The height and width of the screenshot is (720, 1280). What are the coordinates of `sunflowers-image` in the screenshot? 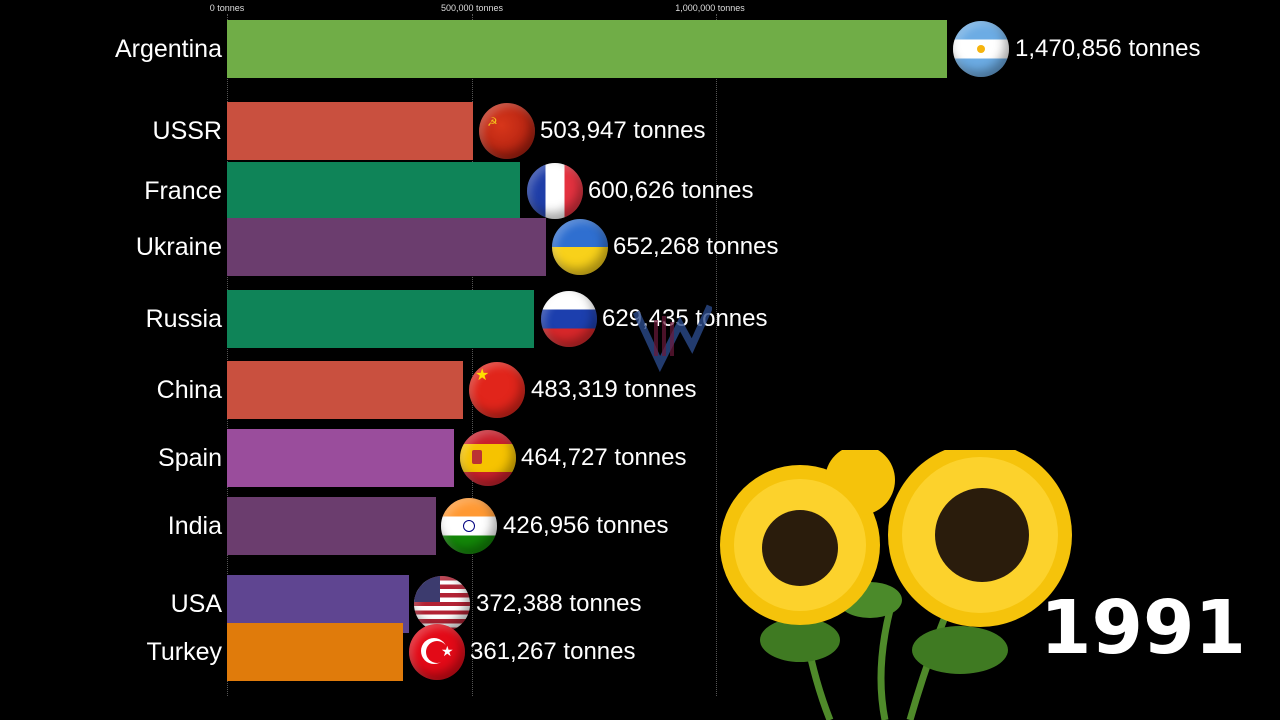 It's located at (896, 585).